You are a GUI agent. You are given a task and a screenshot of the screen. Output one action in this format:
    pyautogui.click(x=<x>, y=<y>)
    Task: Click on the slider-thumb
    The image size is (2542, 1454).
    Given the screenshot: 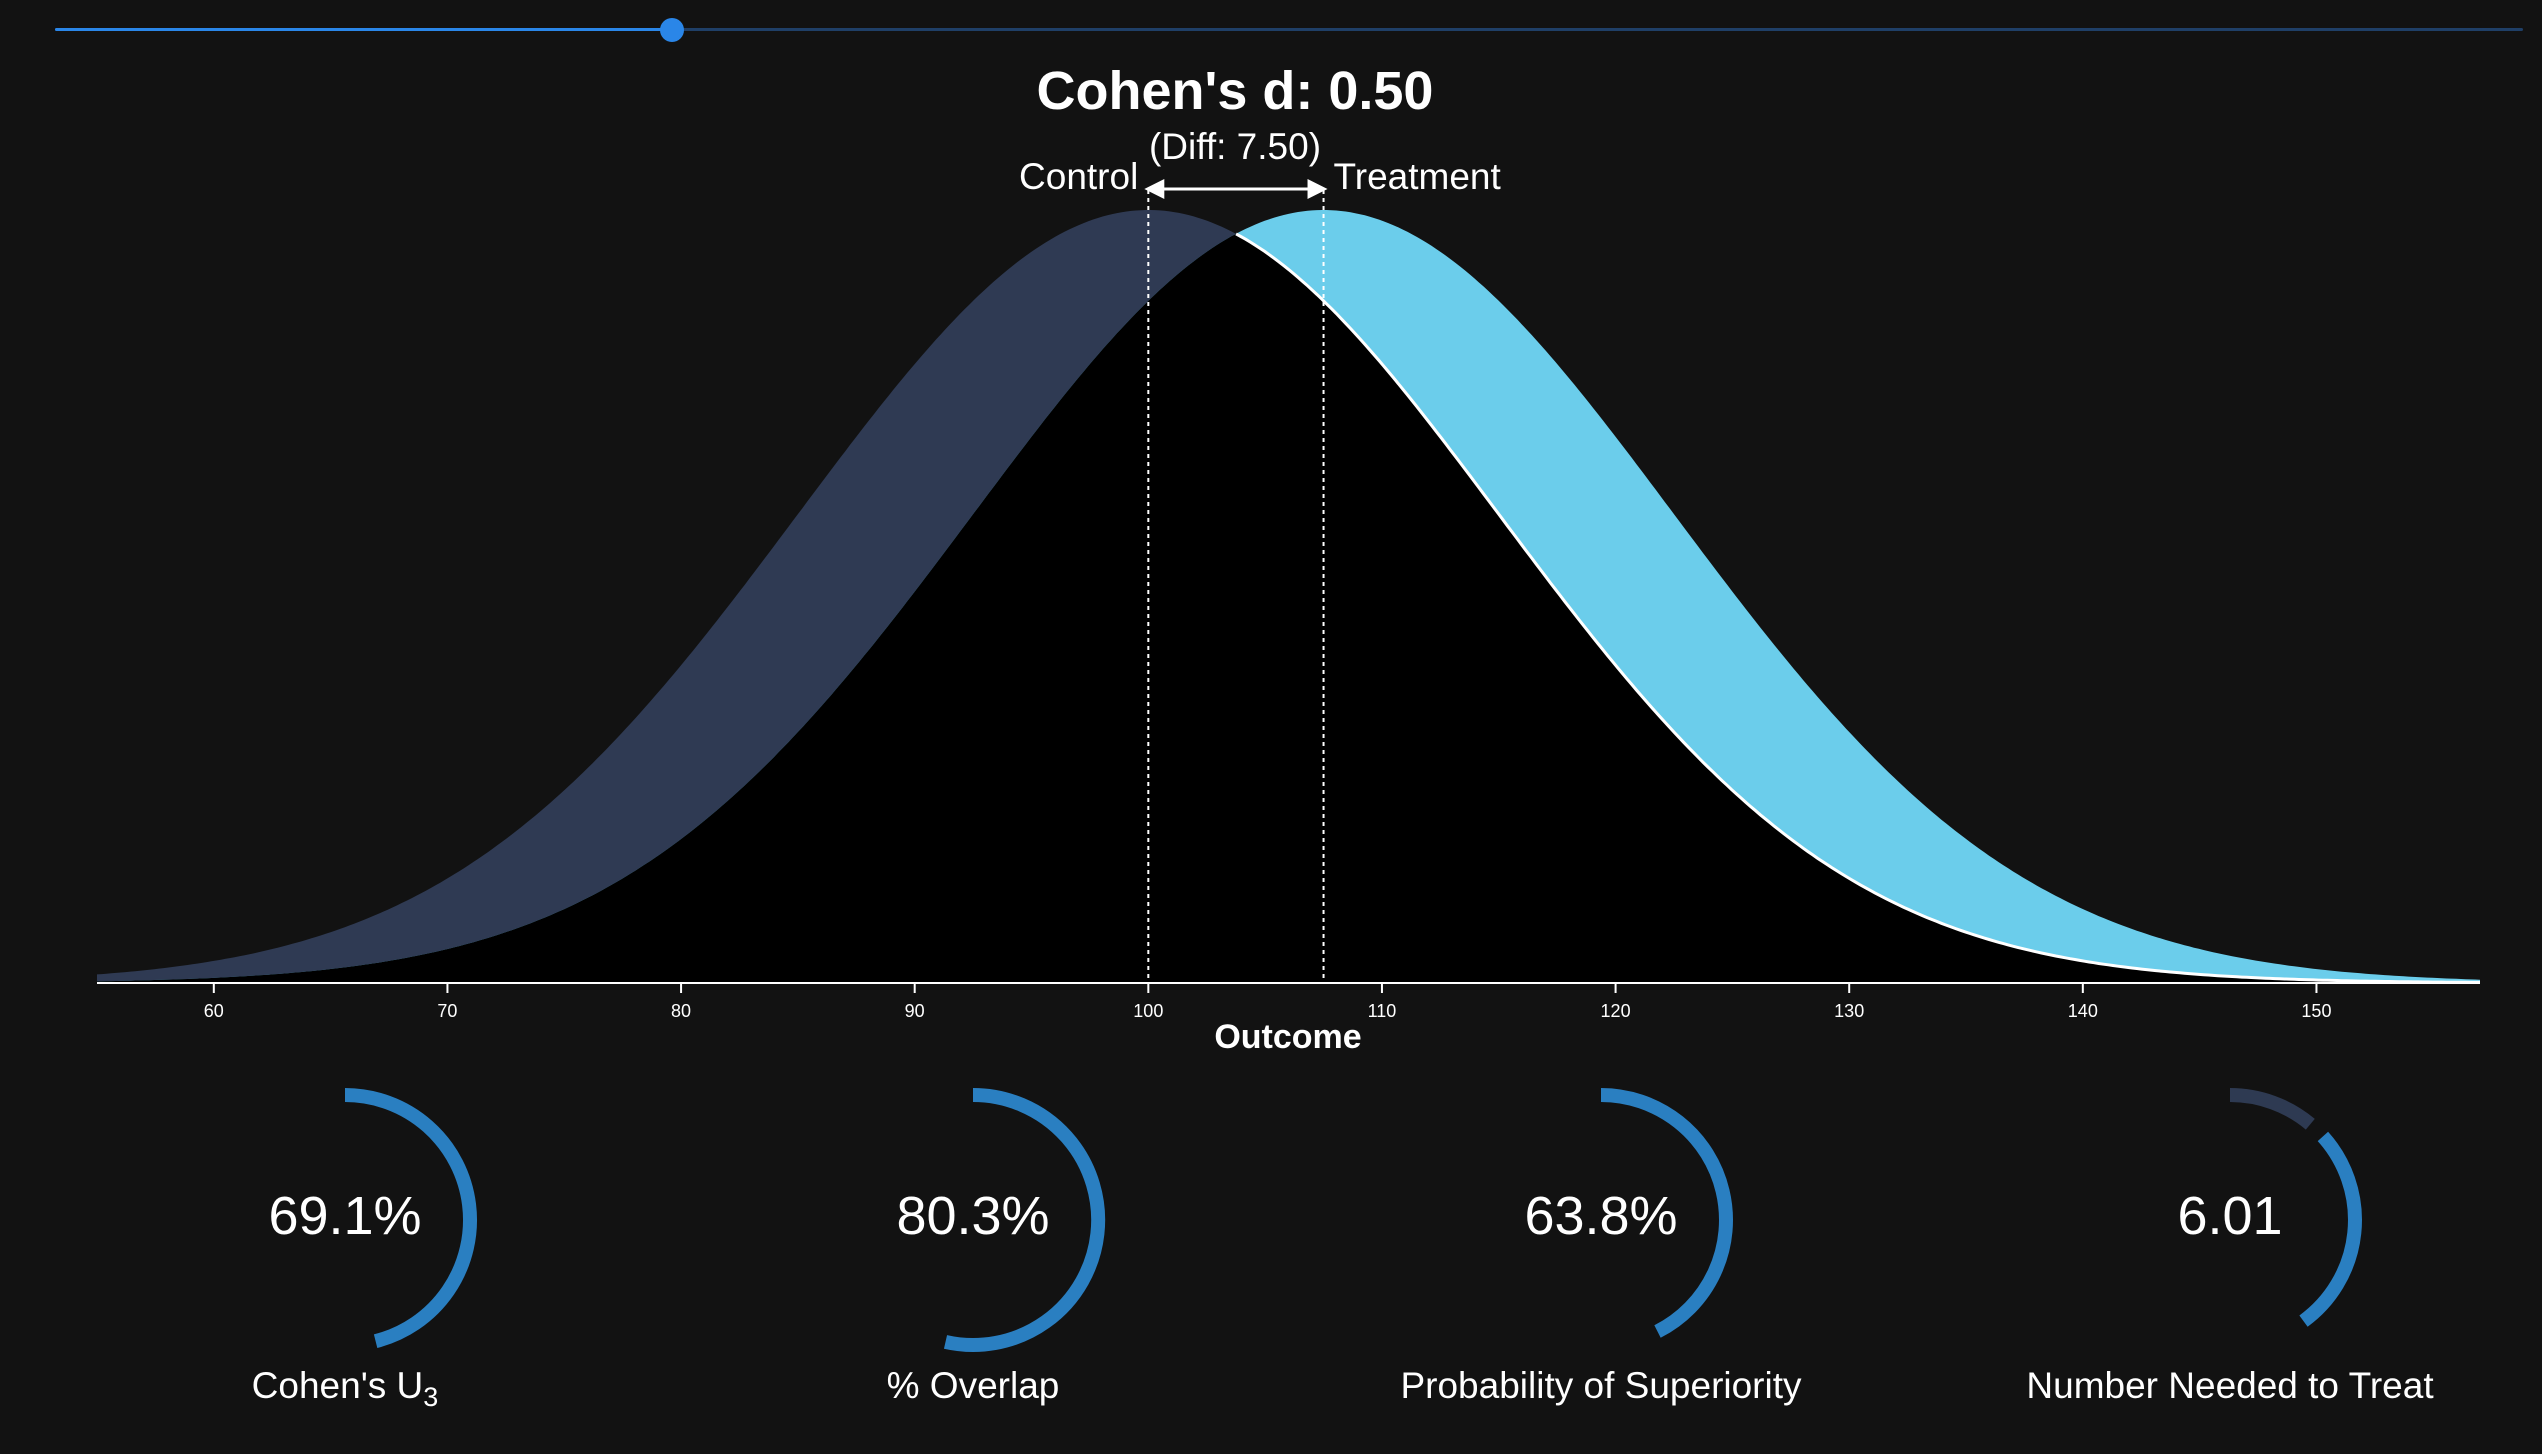 What is the action you would take?
    pyautogui.click(x=672, y=30)
    